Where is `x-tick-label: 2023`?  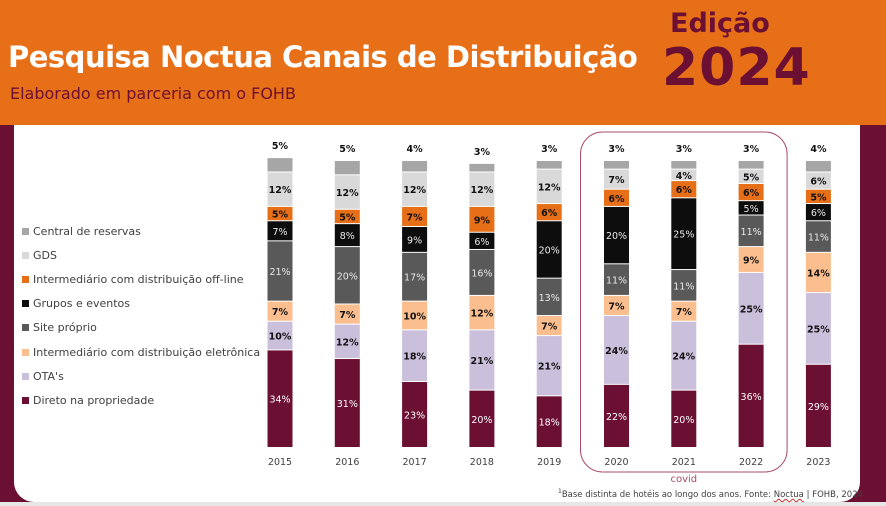 x-tick-label: 2023 is located at coordinates (818, 462).